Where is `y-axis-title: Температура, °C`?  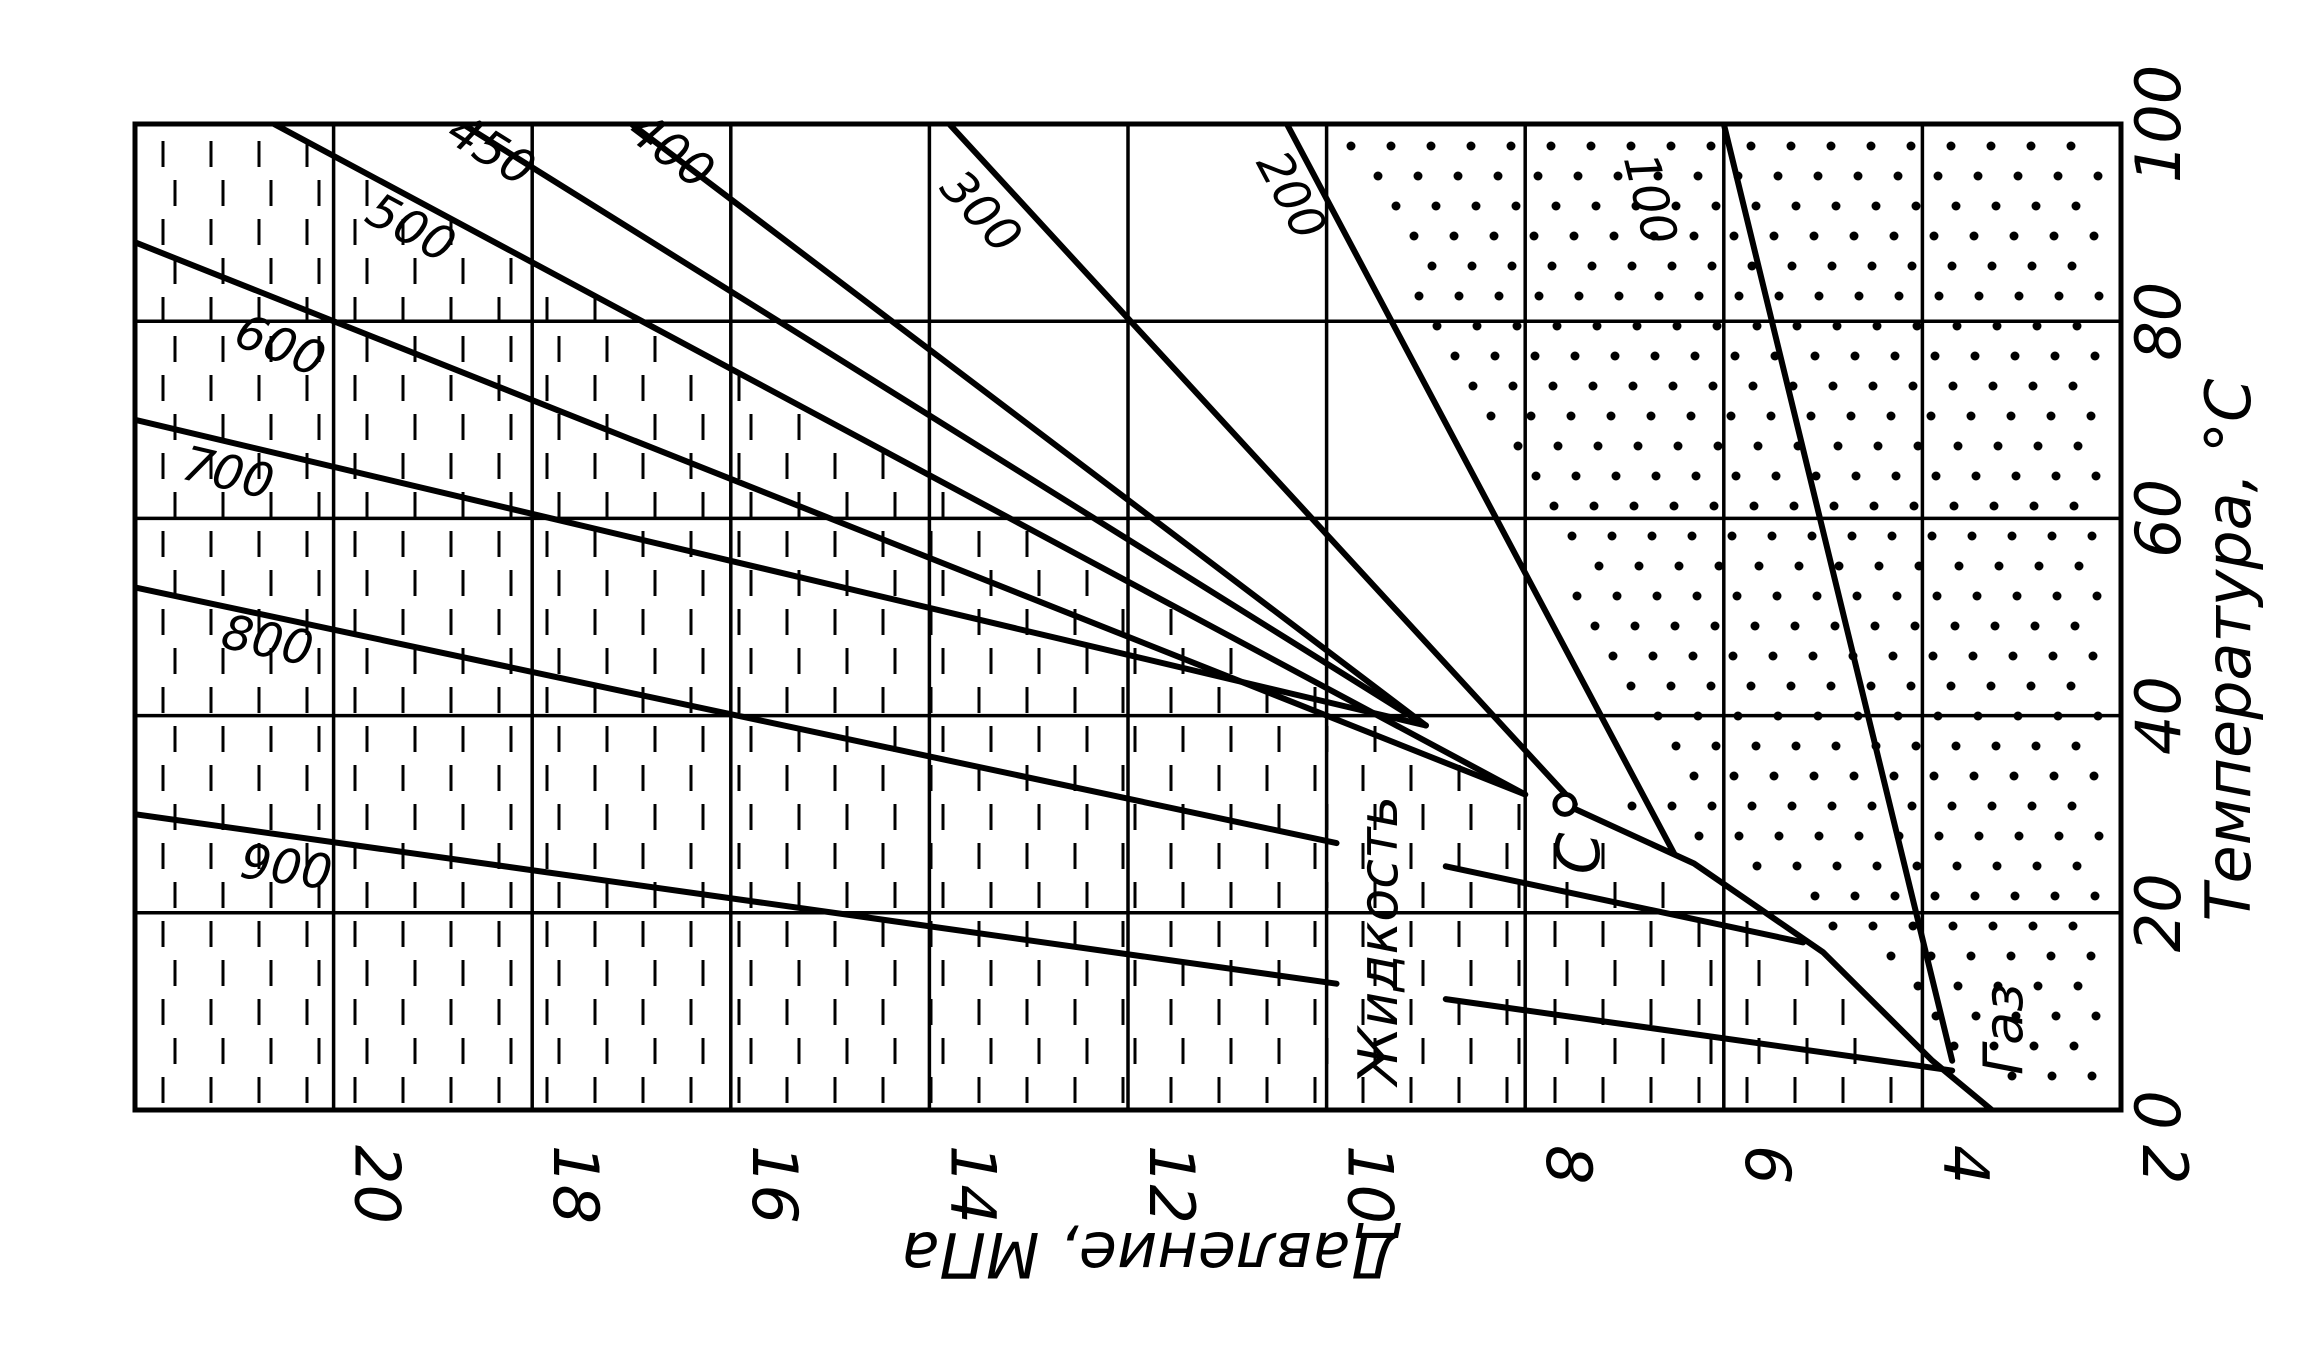 y-axis-title: Температура, °C is located at coordinates (2228, 649).